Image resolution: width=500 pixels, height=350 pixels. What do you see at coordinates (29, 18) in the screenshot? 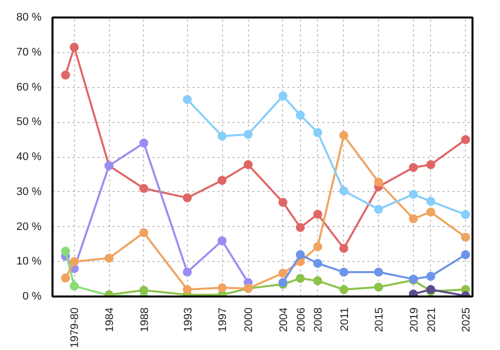
I see `y-tick-label: 80 %` at bounding box center [29, 18].